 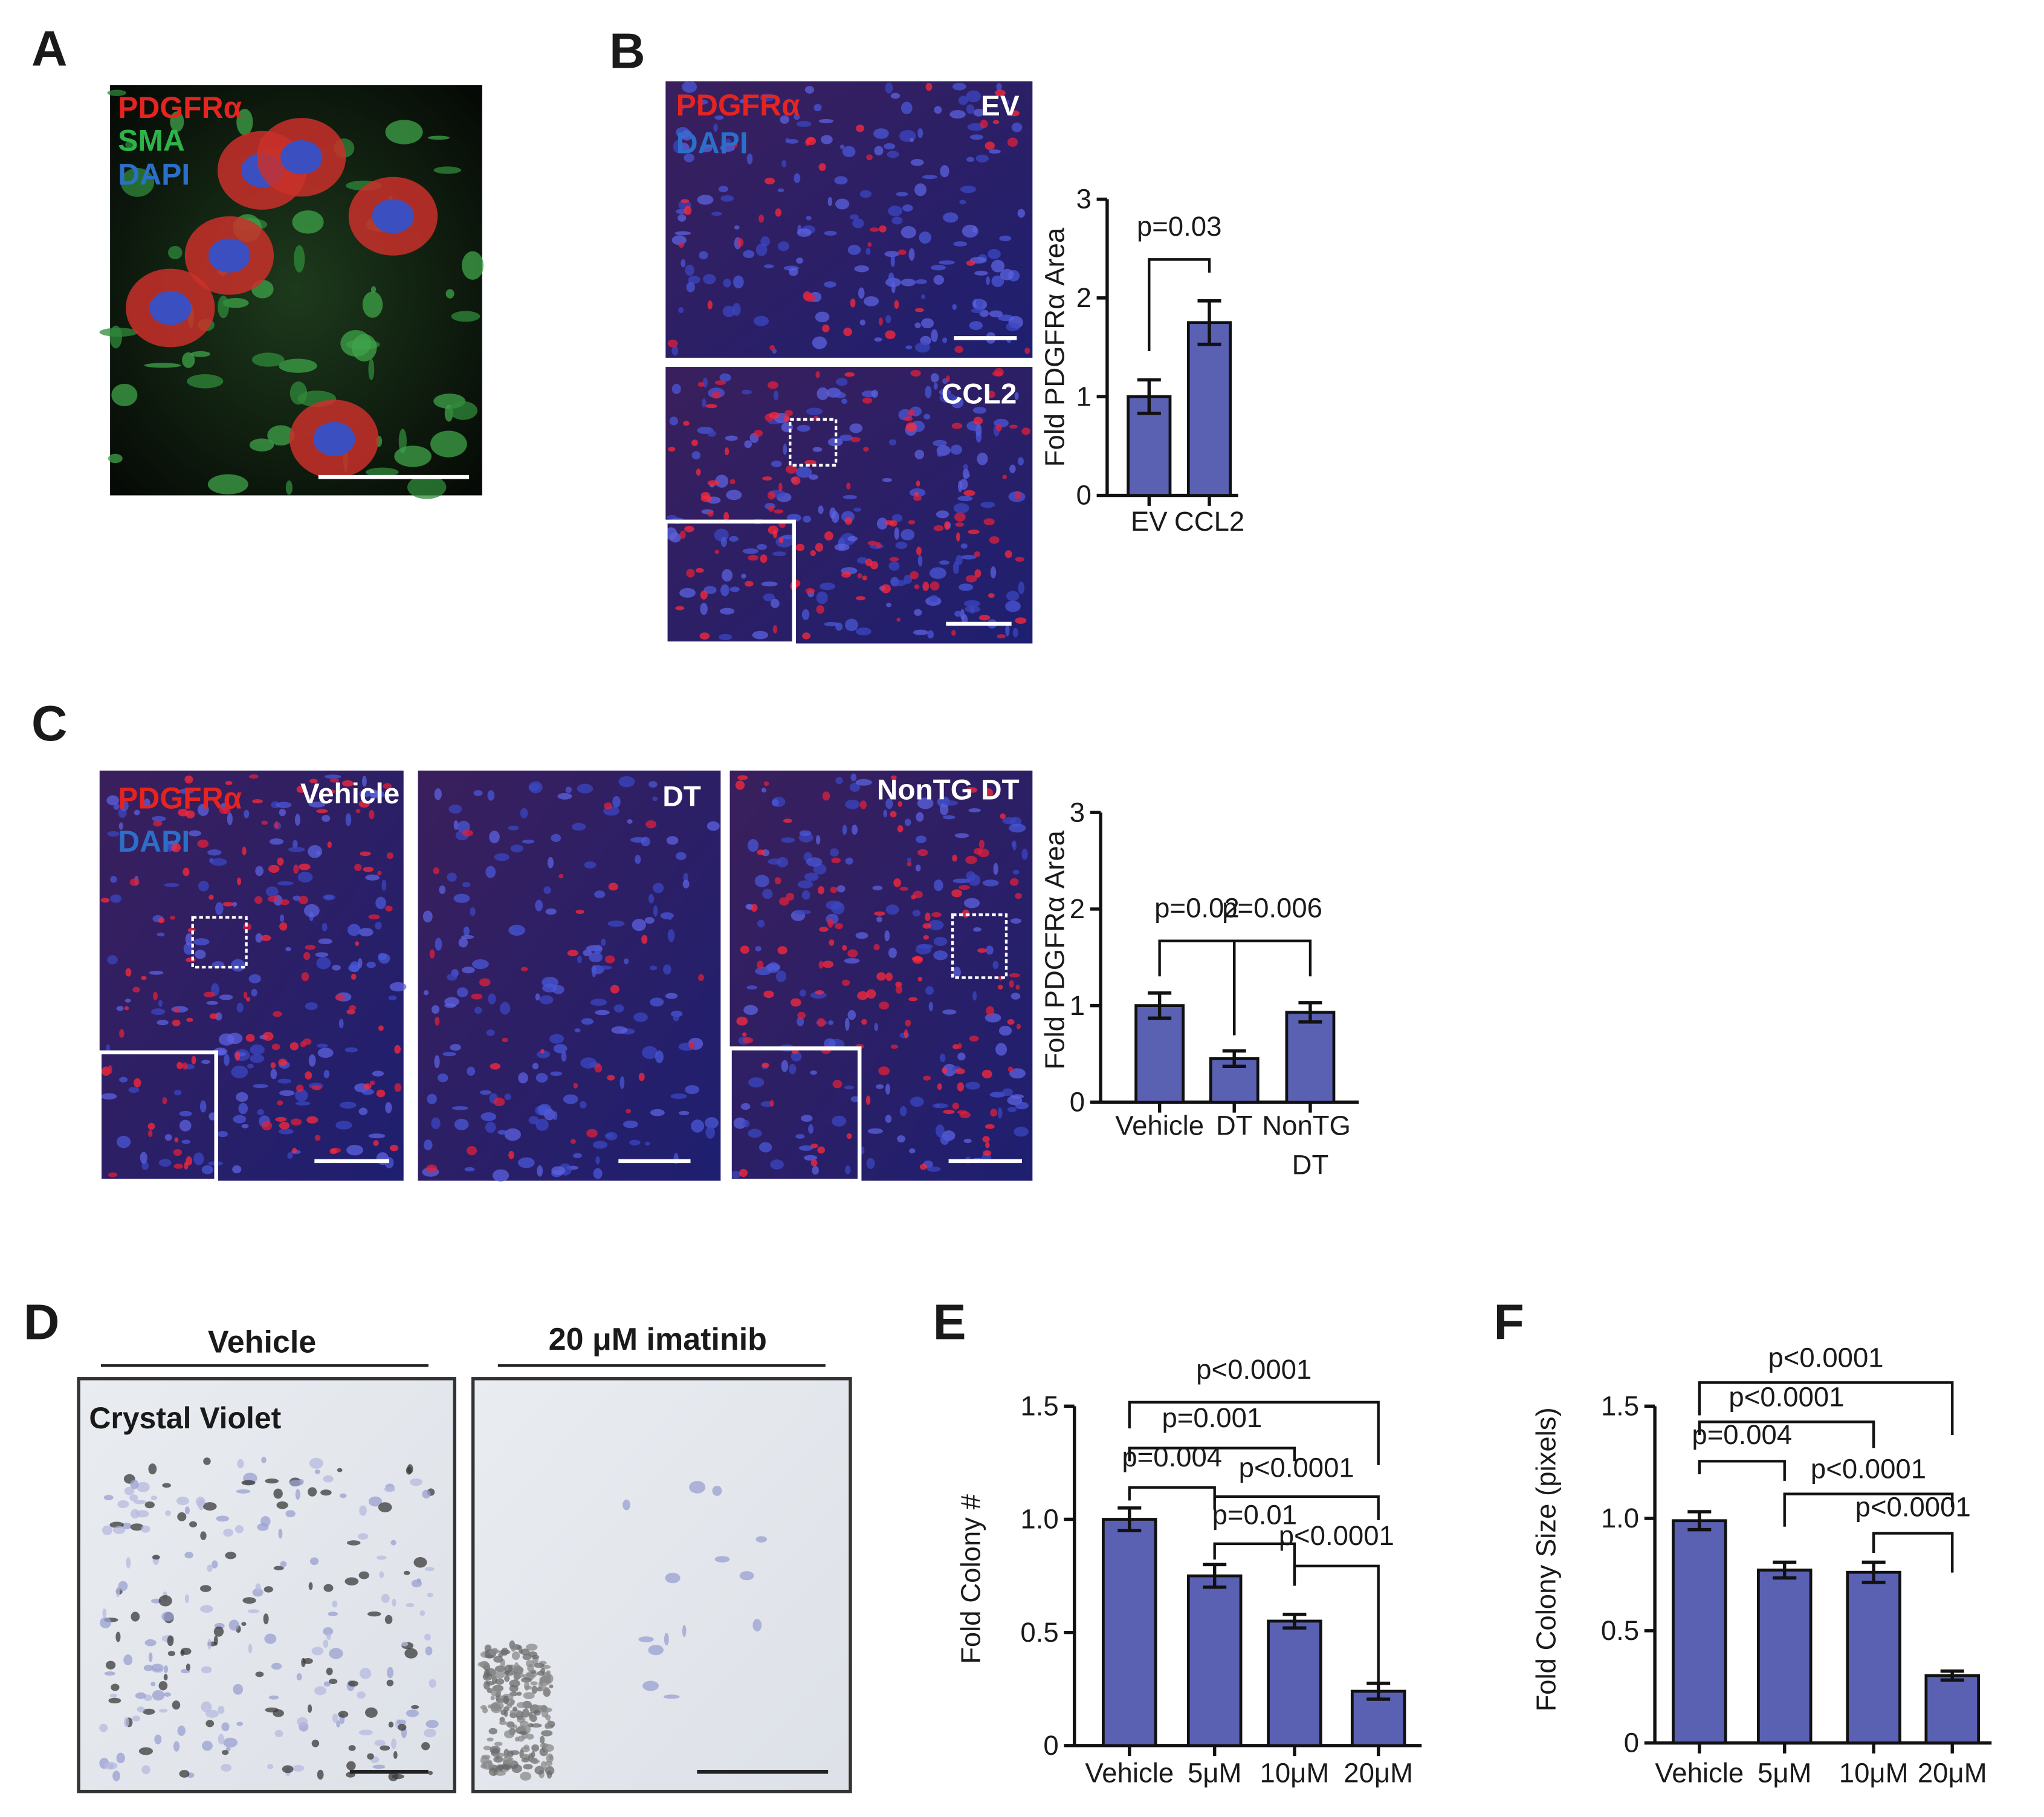 What do you see at coordinates (180, 108) in the screenshot?
I see `channel-label: PDGFRα` at bounding box center [180, 108].